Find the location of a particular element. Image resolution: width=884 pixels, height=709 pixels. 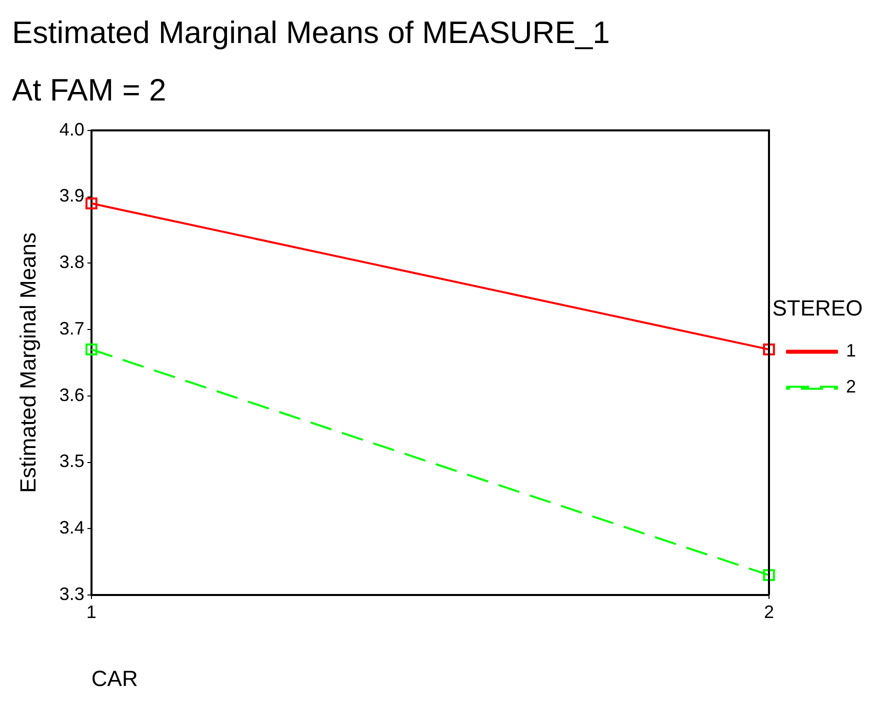

legend-label: 2 is located at coordinates (851, 386).